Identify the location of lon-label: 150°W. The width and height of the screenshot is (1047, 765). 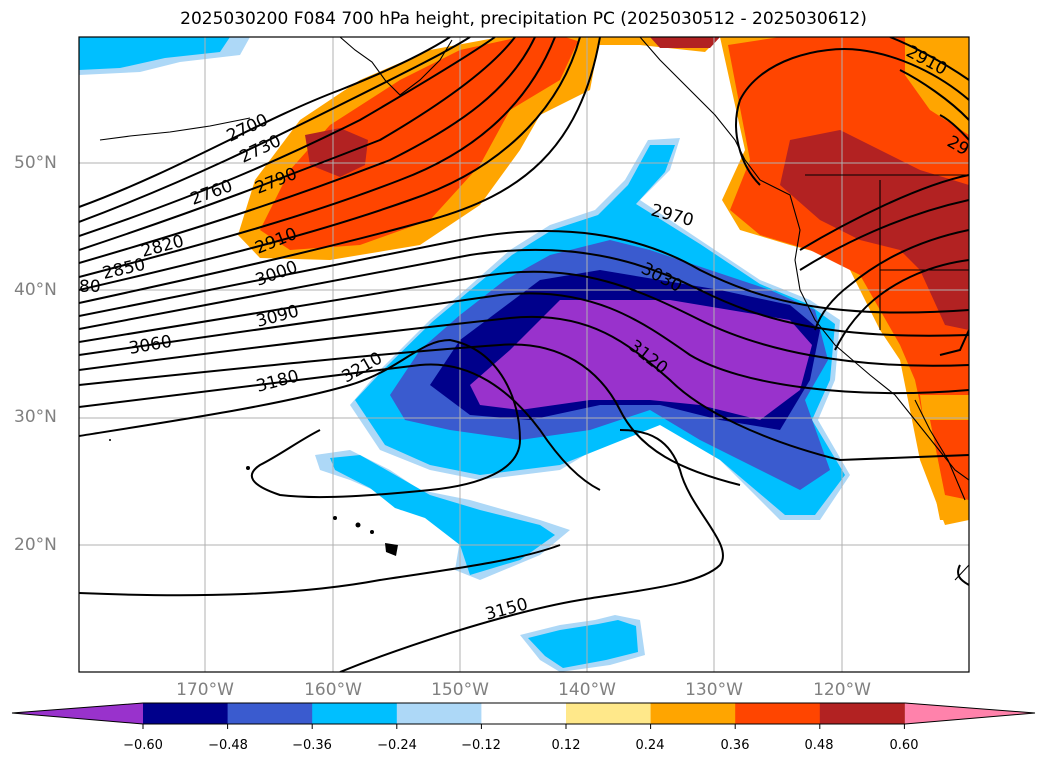
(460, 690).